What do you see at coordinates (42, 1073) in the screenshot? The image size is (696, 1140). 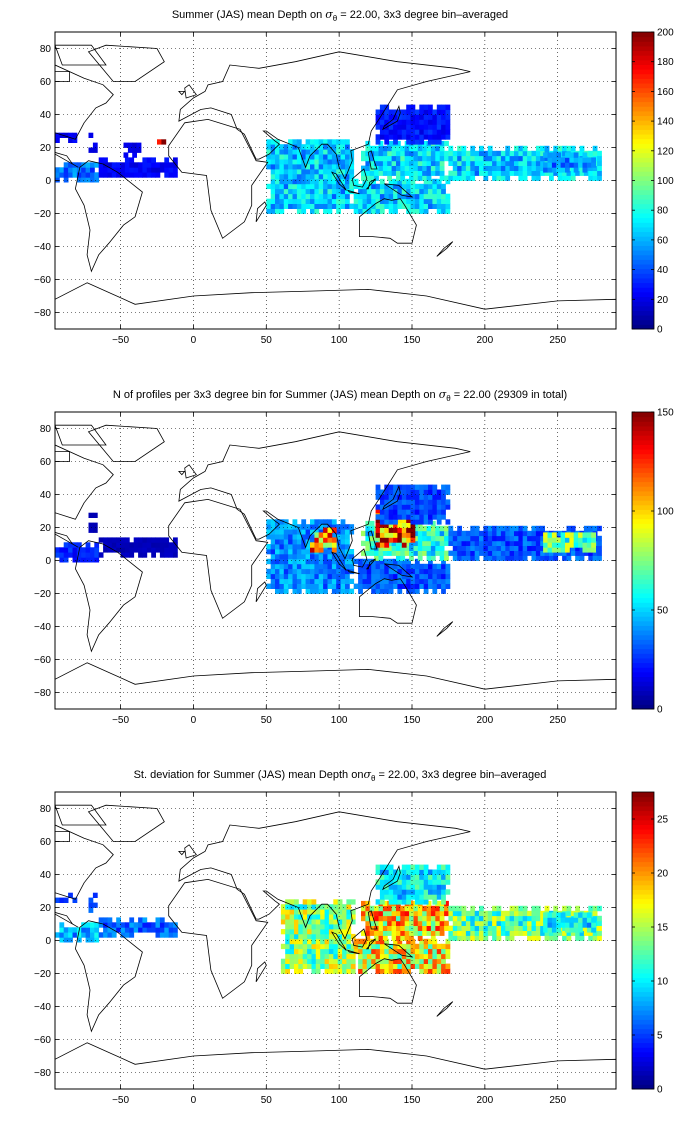 I see `y-tick-label: −80` at bounding box center [42, 1073].